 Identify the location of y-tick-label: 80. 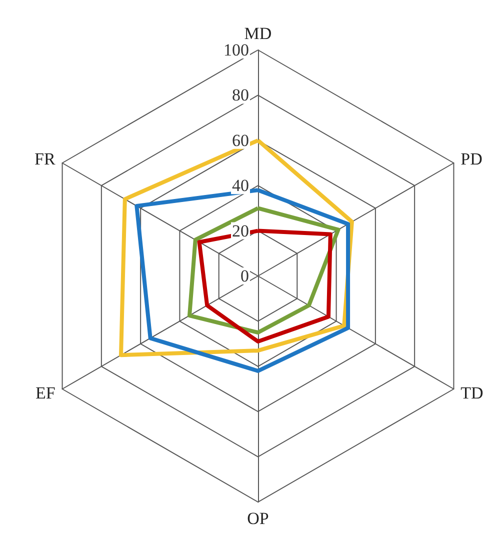
(240, 95).